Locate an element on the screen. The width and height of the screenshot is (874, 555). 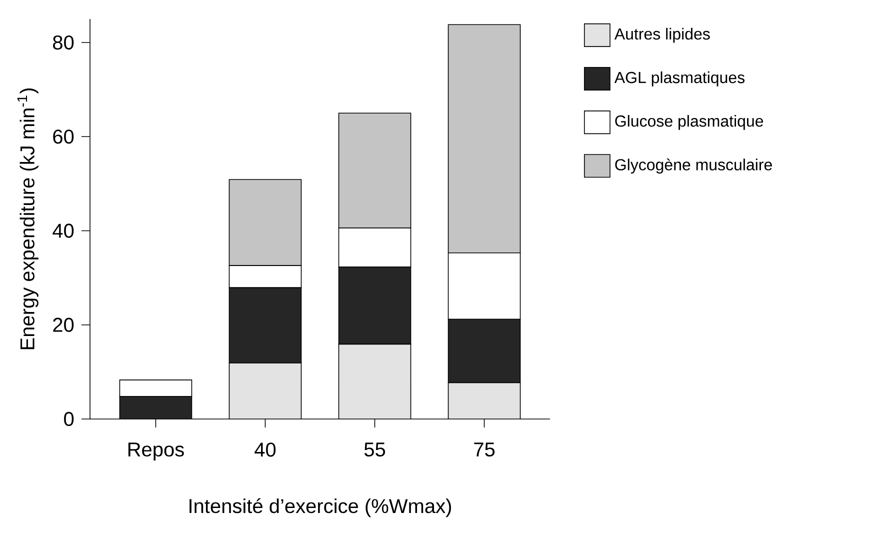
y-tick-label: 60 is located at coordinates (63, 137).